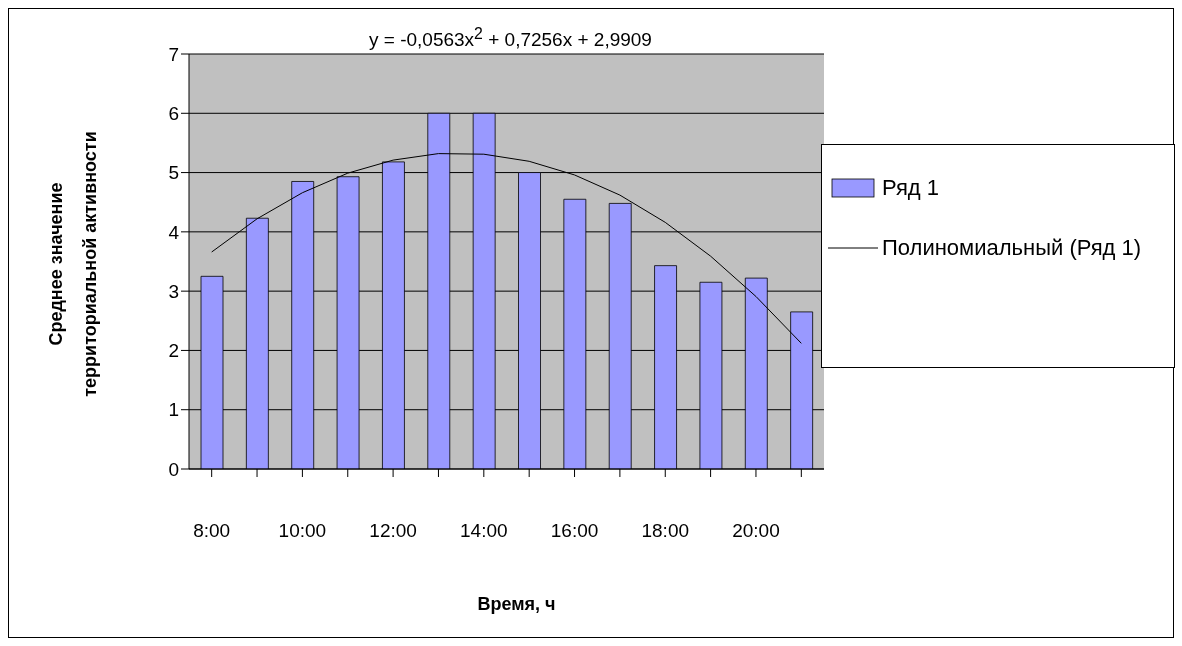 This screenshot has width=1182, height=646. I want to click on legend-label: Ряд 1, so click(911, 188).